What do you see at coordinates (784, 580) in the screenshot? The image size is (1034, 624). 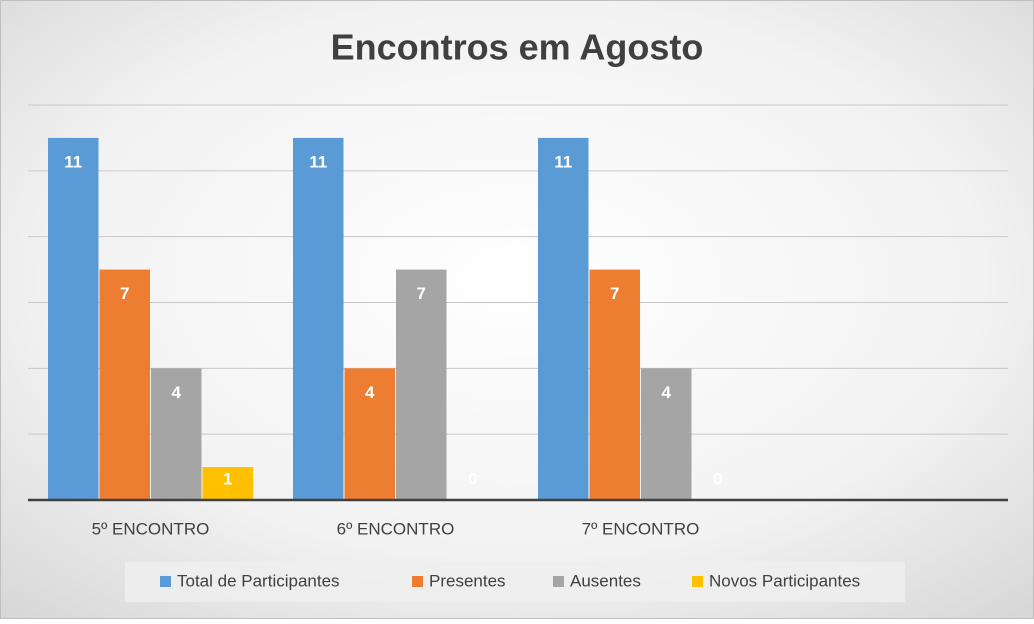 I see `legend-label: Novos Participantes` at bounding box center [784, 580].